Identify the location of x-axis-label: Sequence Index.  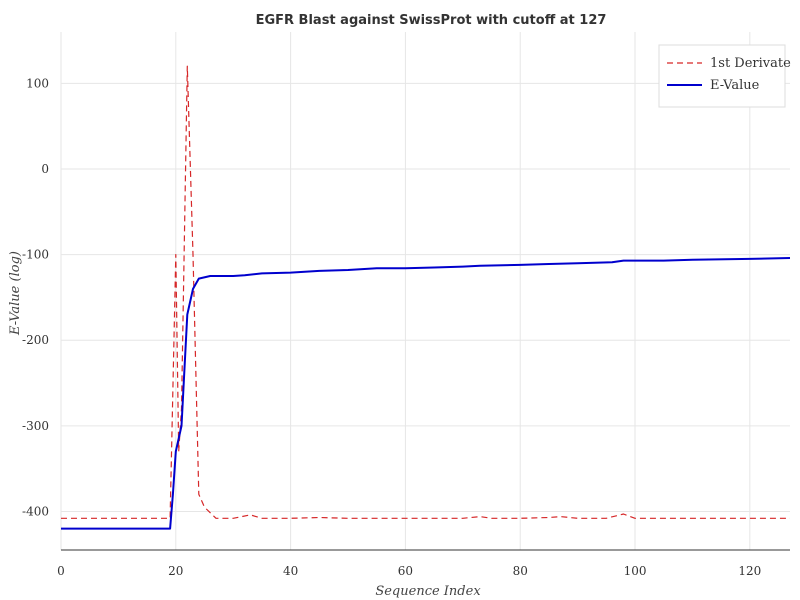
(428, 591).